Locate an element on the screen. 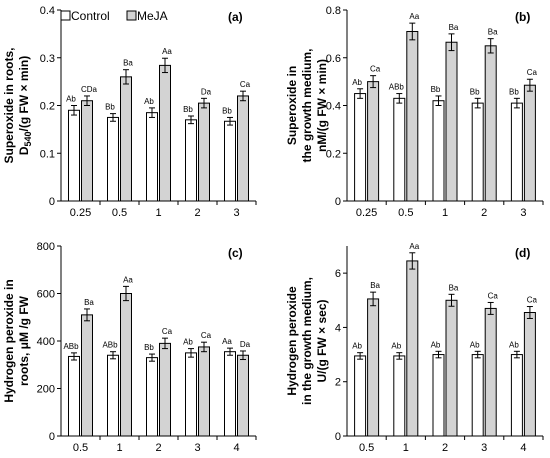 The width and height of the screenshot is (550, 458). y-axis-label: roots, μM /g FW is located at coordinates (24, 340).